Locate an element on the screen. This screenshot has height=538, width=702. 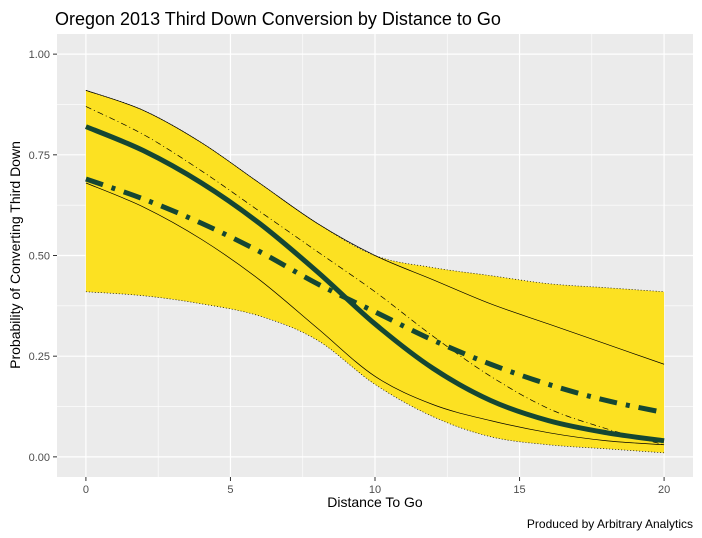
x-axis-ticks: 0 5 10 15 20 is located at coordinates (376, 486).